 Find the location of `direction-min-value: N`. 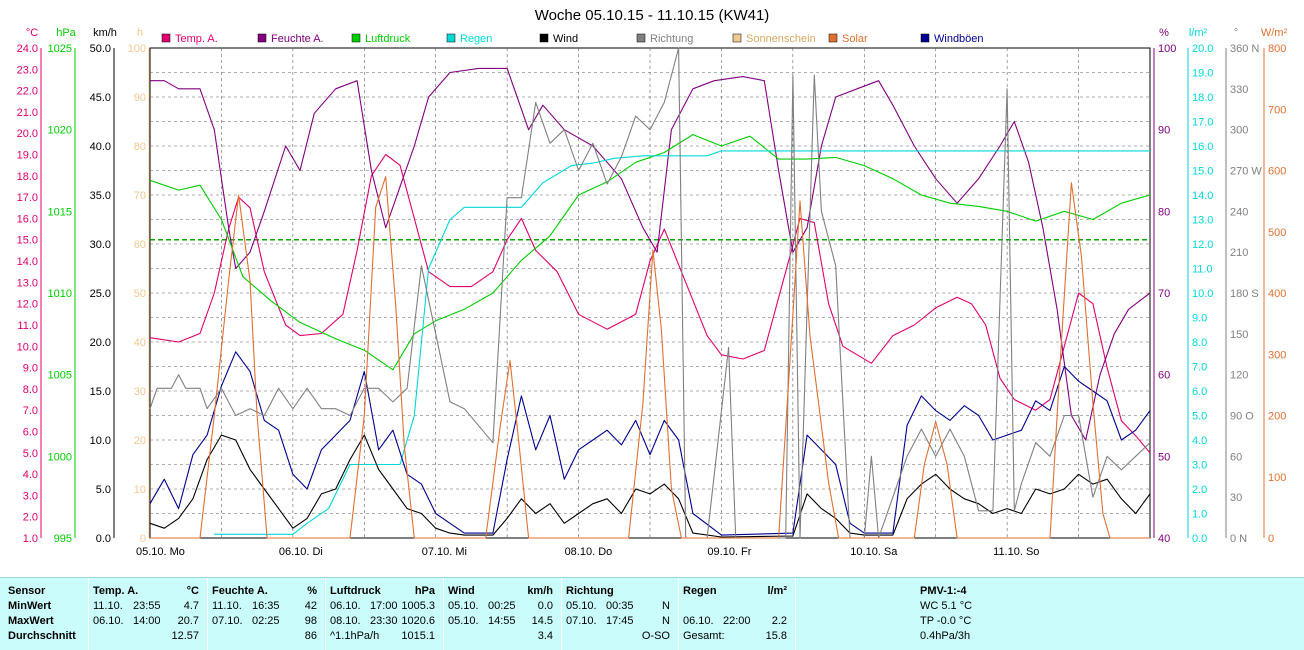

direction-min-value: N is located at coordinates (666, 606).